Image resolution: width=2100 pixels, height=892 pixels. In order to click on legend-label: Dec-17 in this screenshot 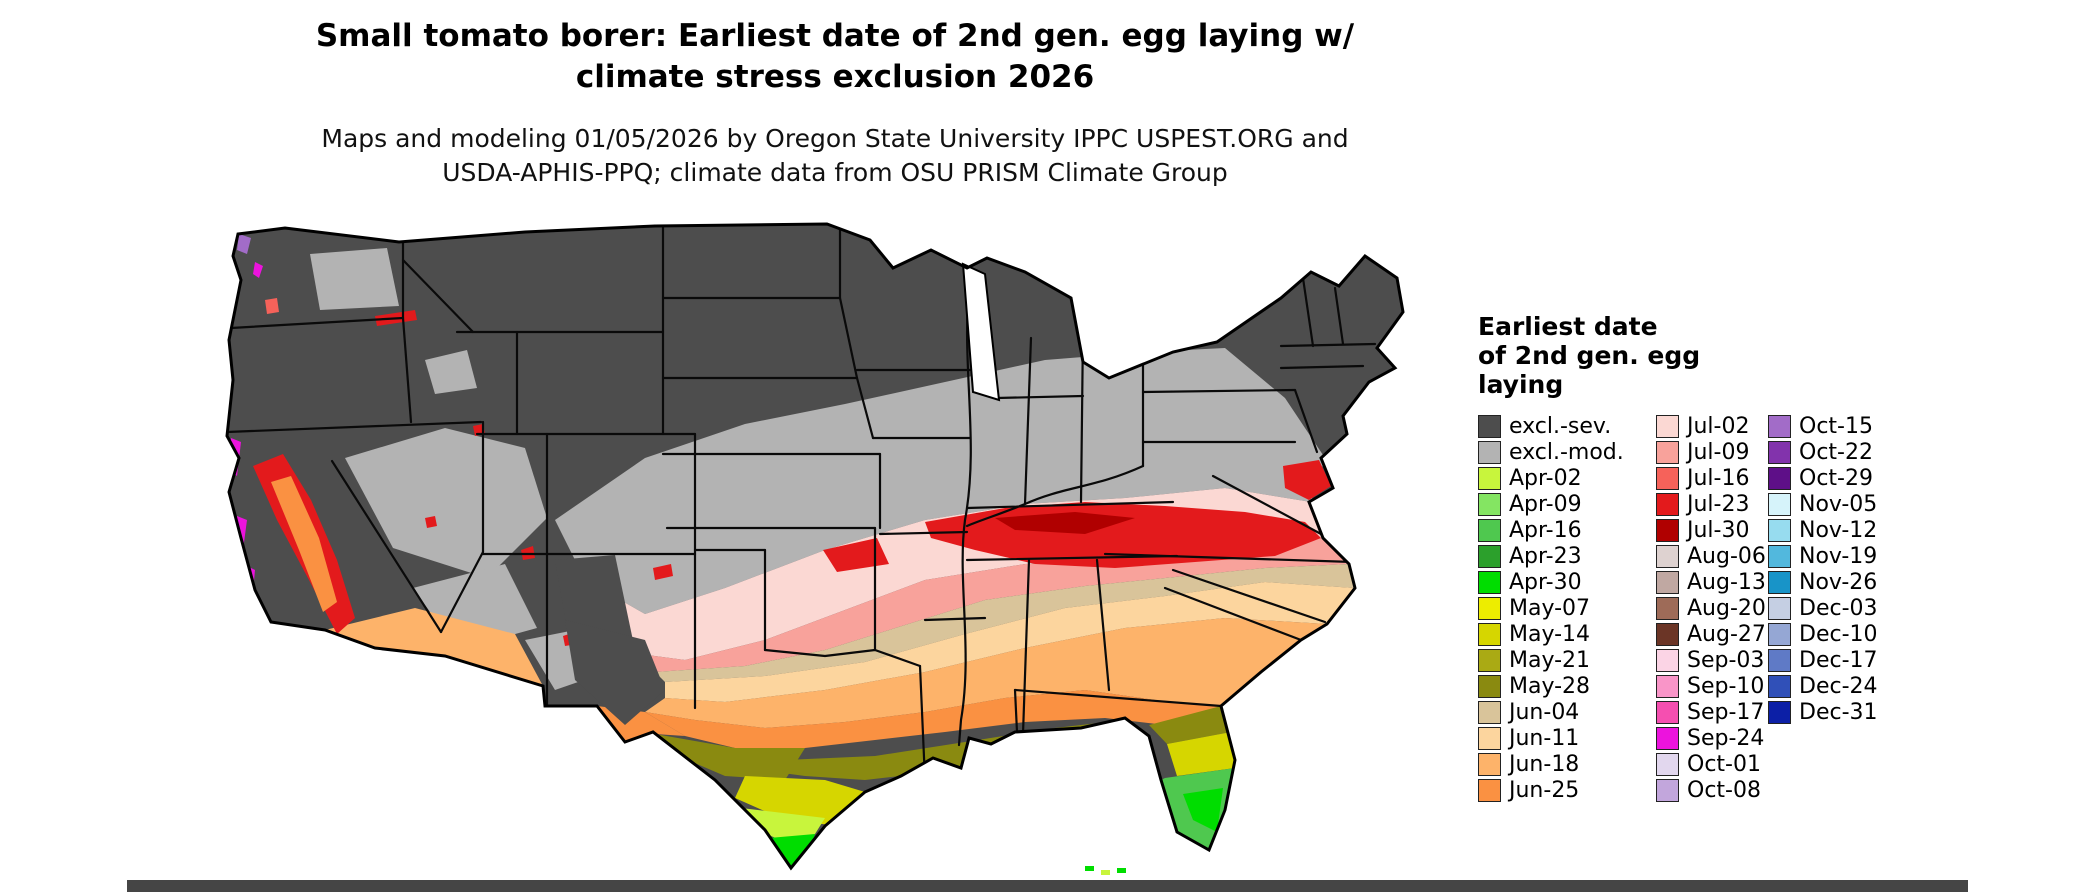, I will do `click(1838, 660)`.